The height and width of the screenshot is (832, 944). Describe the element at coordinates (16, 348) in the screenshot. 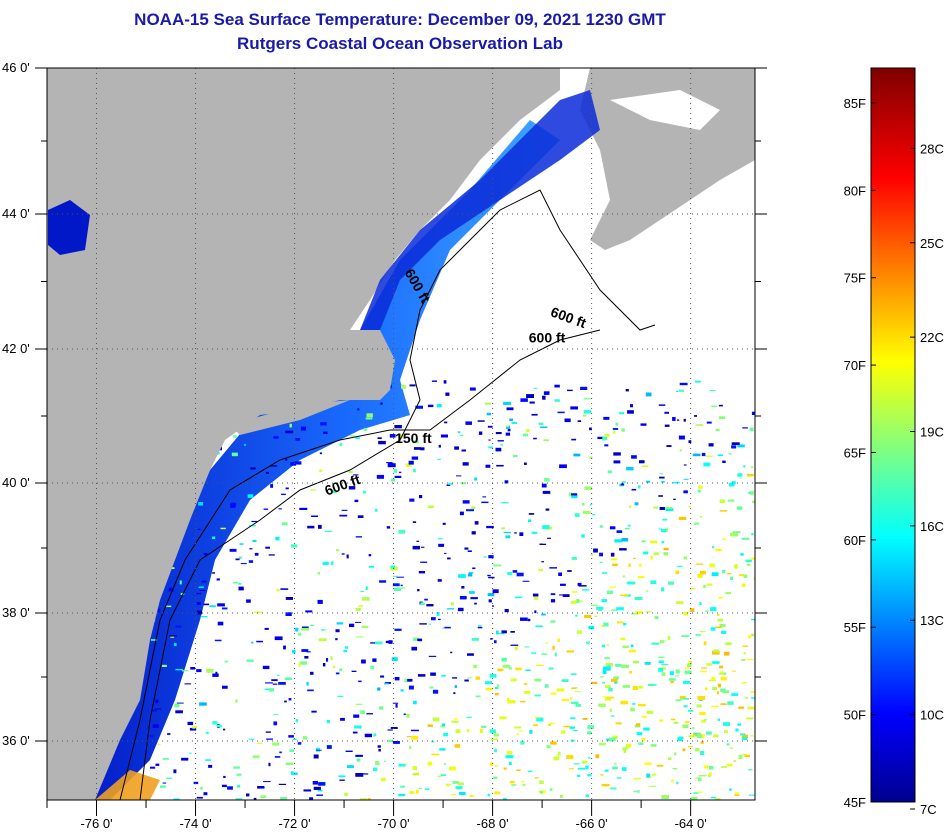

I see `lat-tick-label: 42 0'` at that location.